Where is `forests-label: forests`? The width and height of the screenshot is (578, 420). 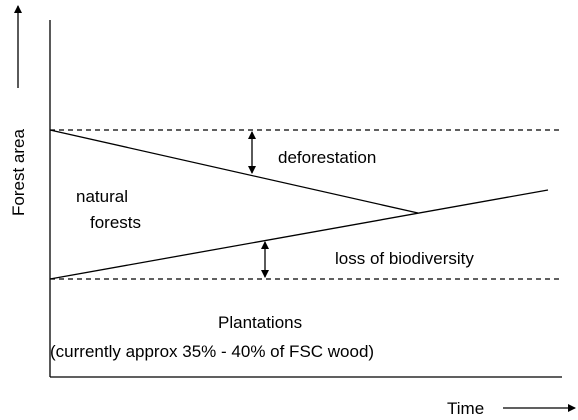
forests-label: forests is located at coordinates (115, 222).